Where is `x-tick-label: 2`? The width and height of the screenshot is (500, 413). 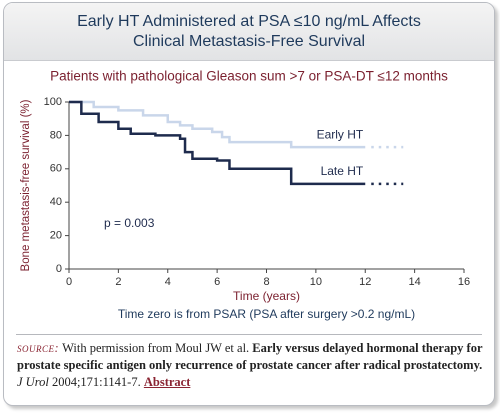 x-tick-label: 2 is located at coordinates (118, 282).